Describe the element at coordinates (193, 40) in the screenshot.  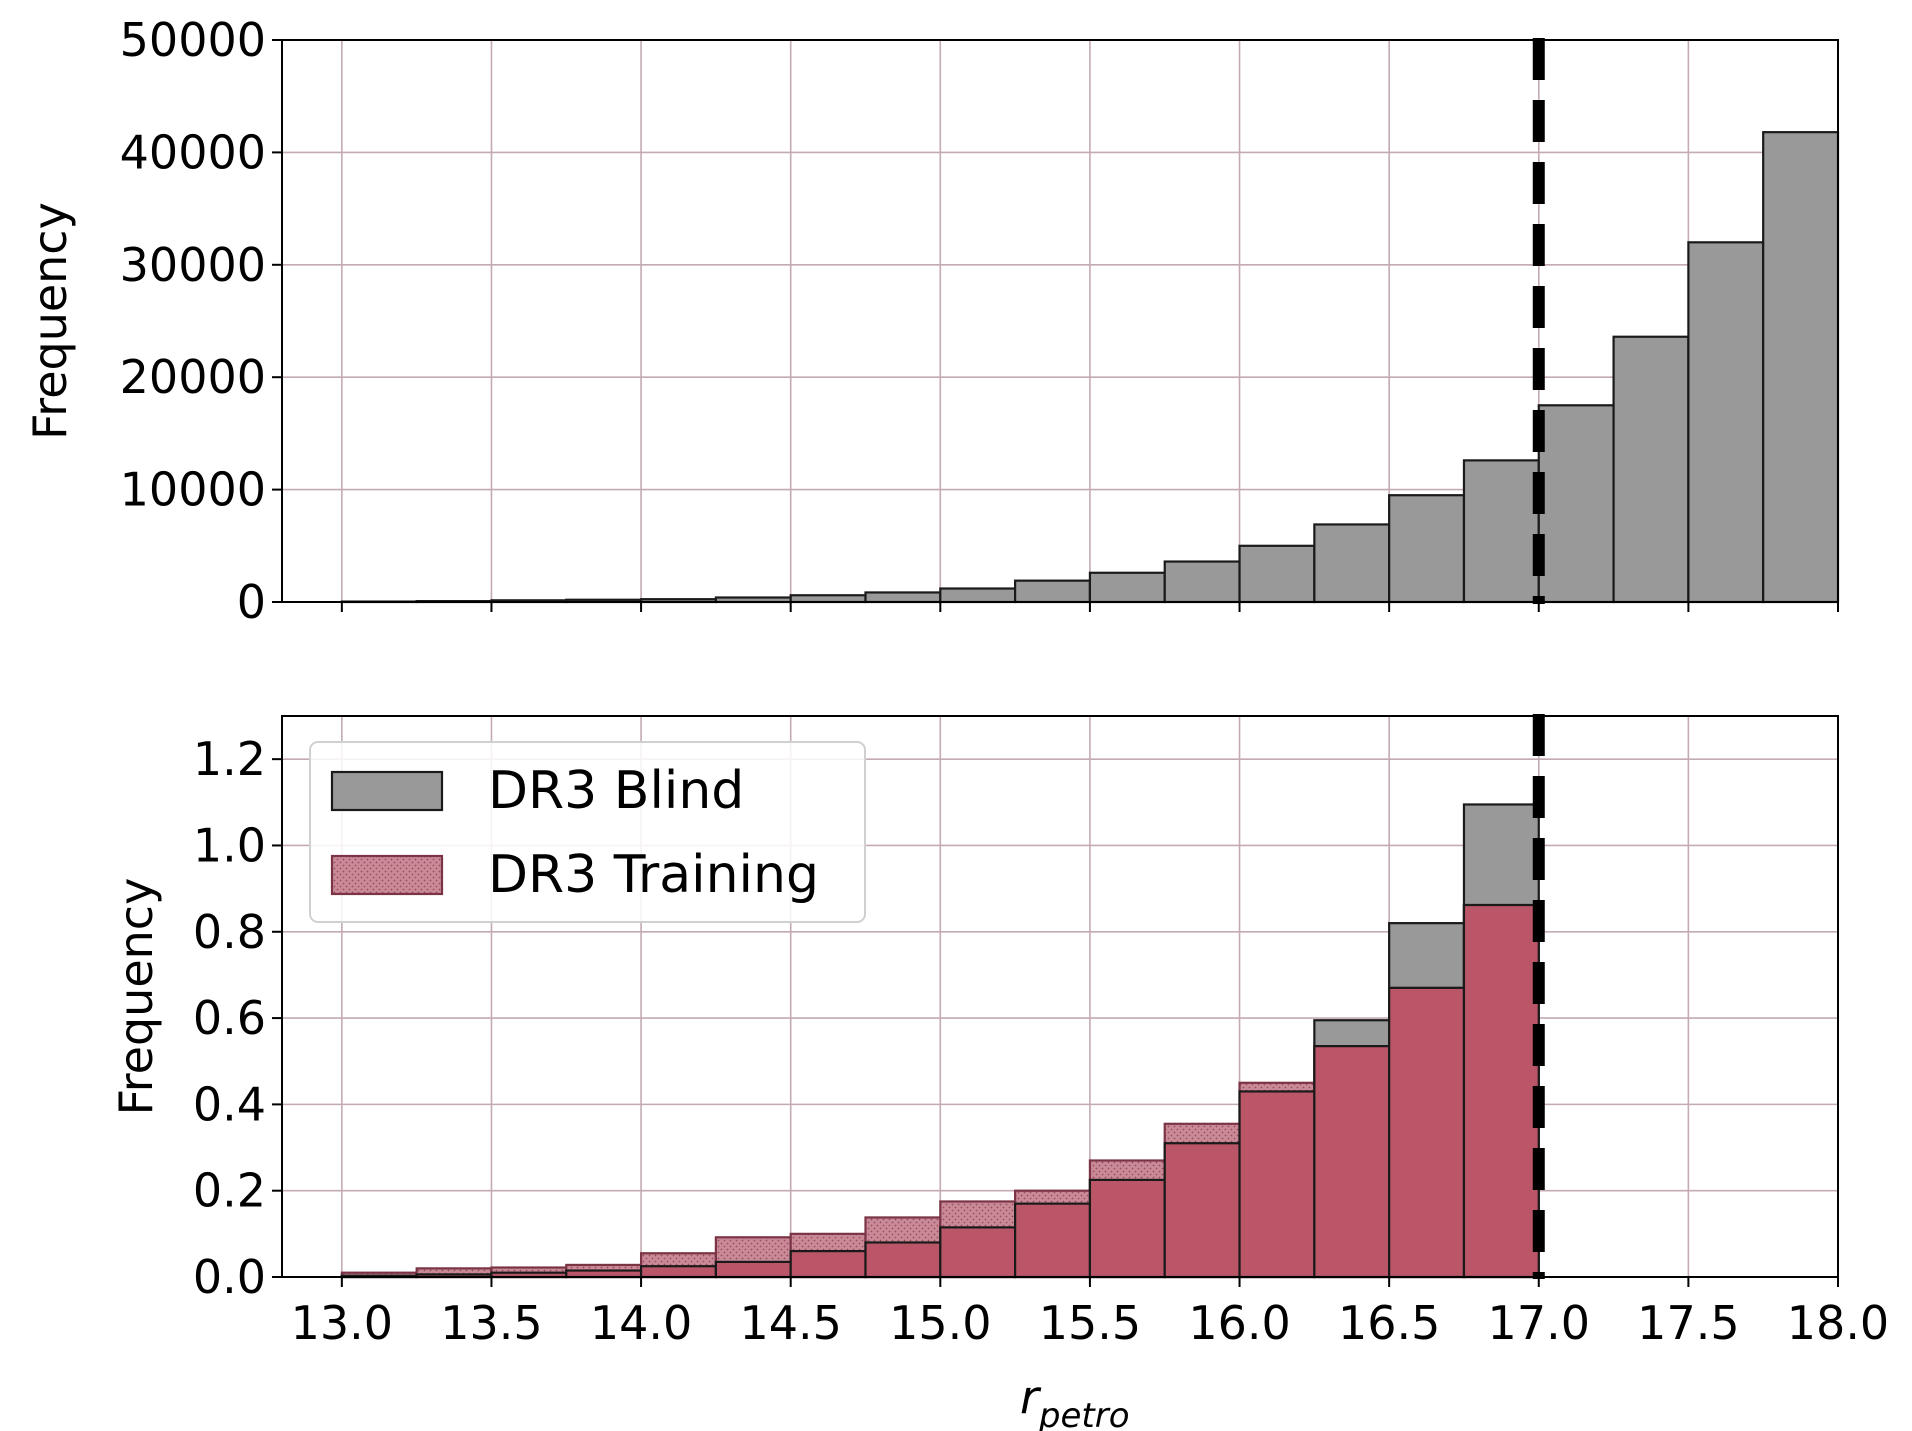
I see `y-tick-label: 50000` at that location.